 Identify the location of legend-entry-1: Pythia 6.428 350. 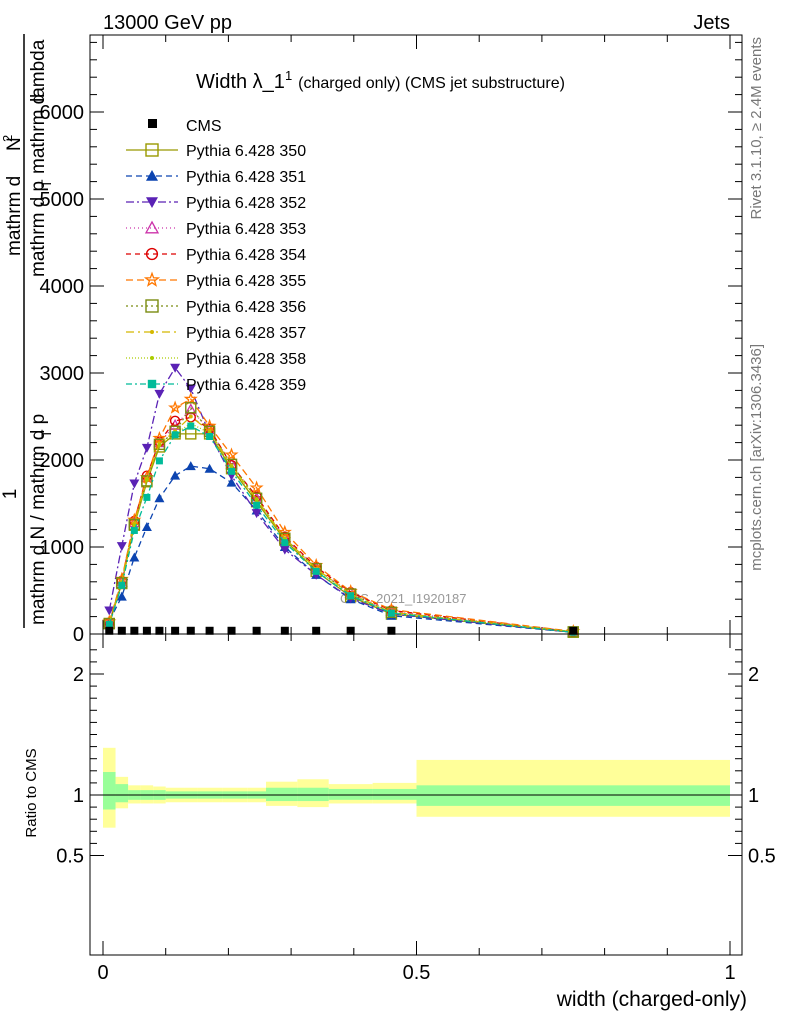
(216, 151).